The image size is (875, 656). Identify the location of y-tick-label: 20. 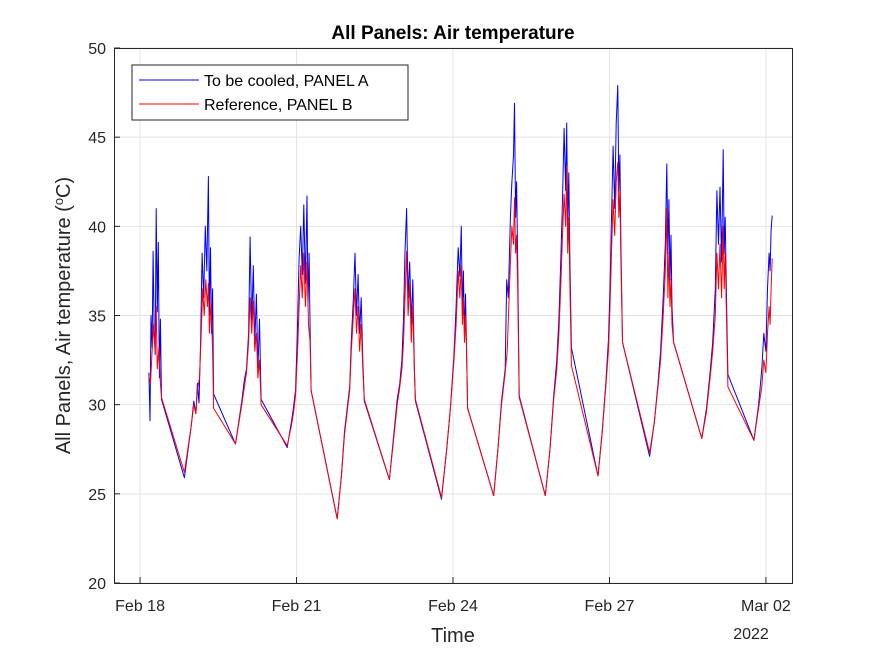
(97, 584).